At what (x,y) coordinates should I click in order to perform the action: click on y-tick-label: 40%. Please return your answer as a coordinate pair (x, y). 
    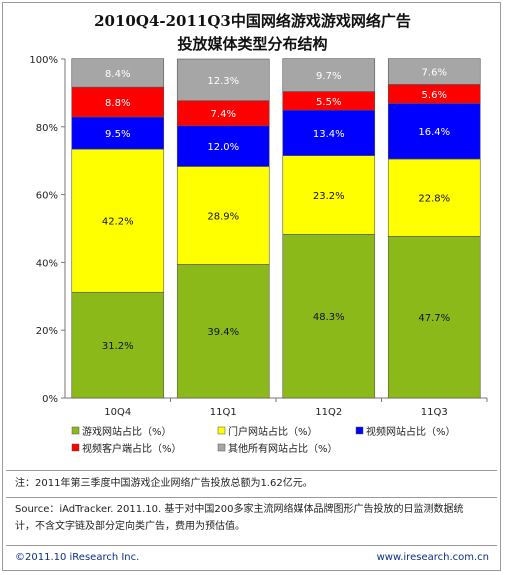
    Looking at the image, I should click on (47, 263).